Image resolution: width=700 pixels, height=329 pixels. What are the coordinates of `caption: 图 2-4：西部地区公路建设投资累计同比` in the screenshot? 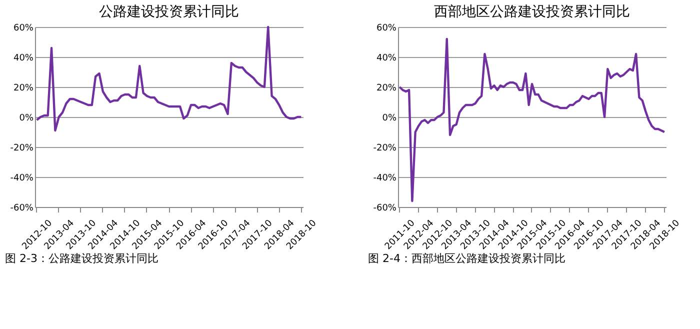 It's located at (467, 258).